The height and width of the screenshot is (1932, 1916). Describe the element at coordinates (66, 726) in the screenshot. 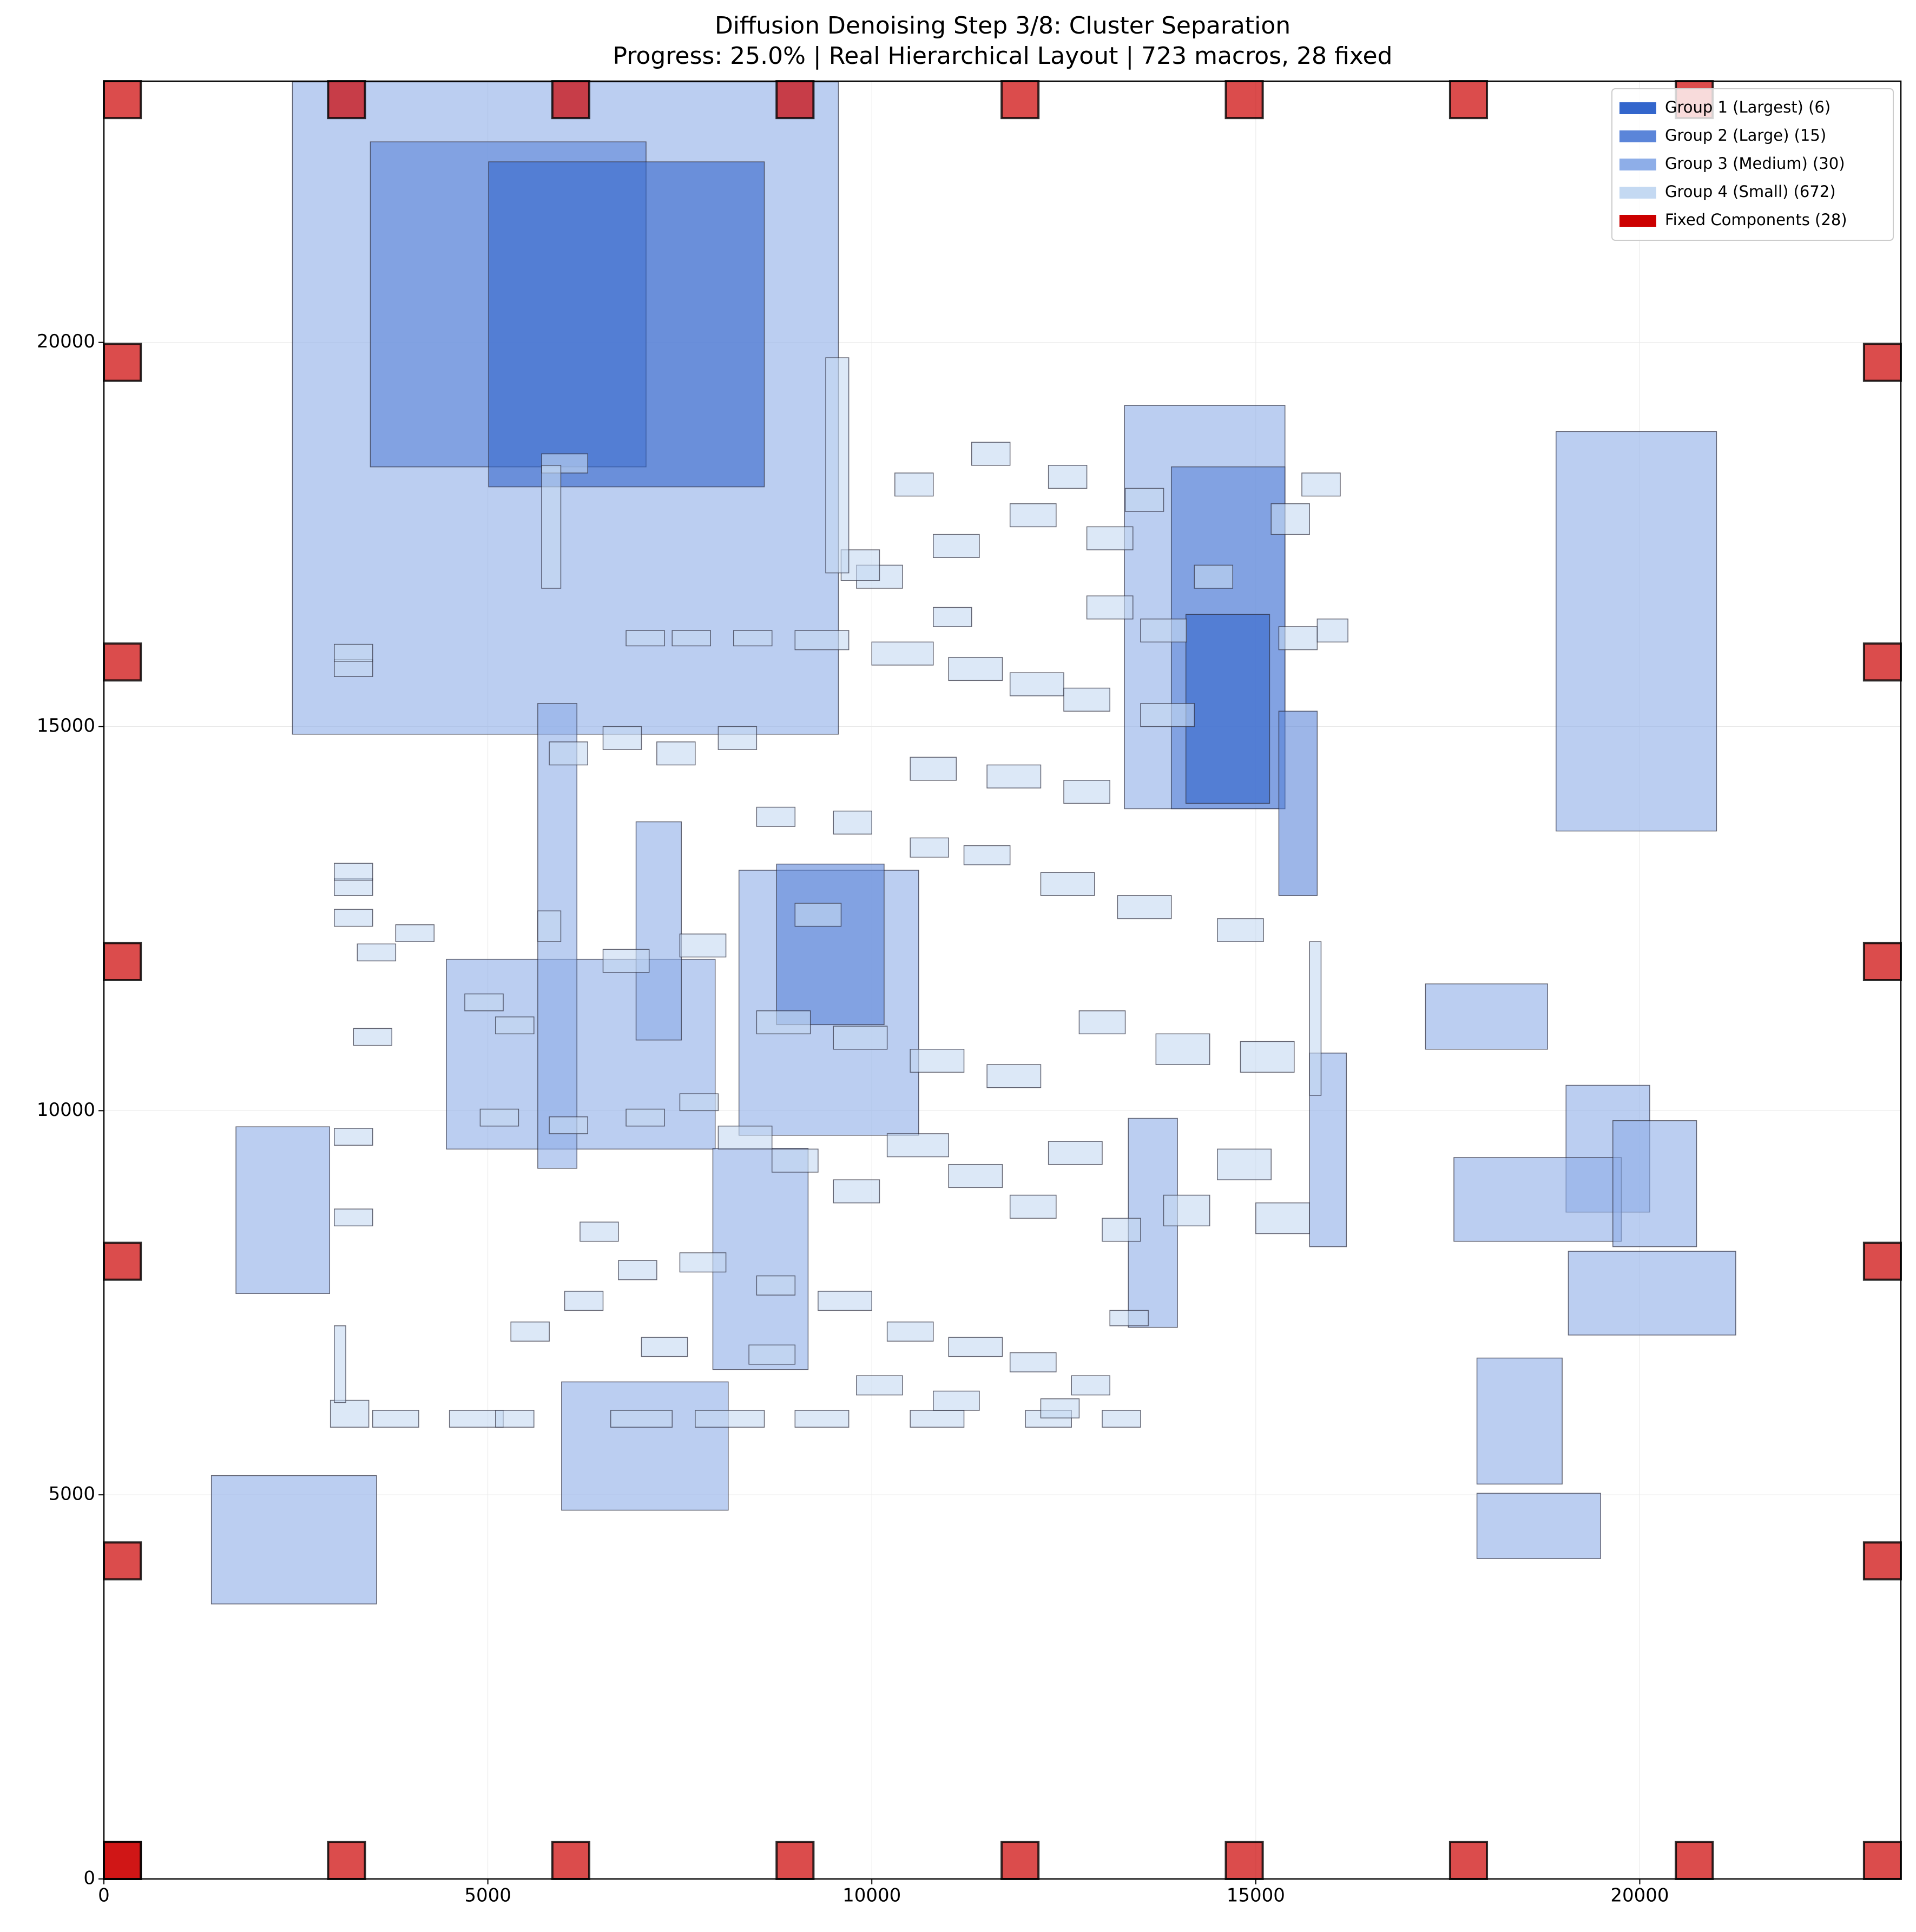

I see `y-tick-label: 15000` at that location.